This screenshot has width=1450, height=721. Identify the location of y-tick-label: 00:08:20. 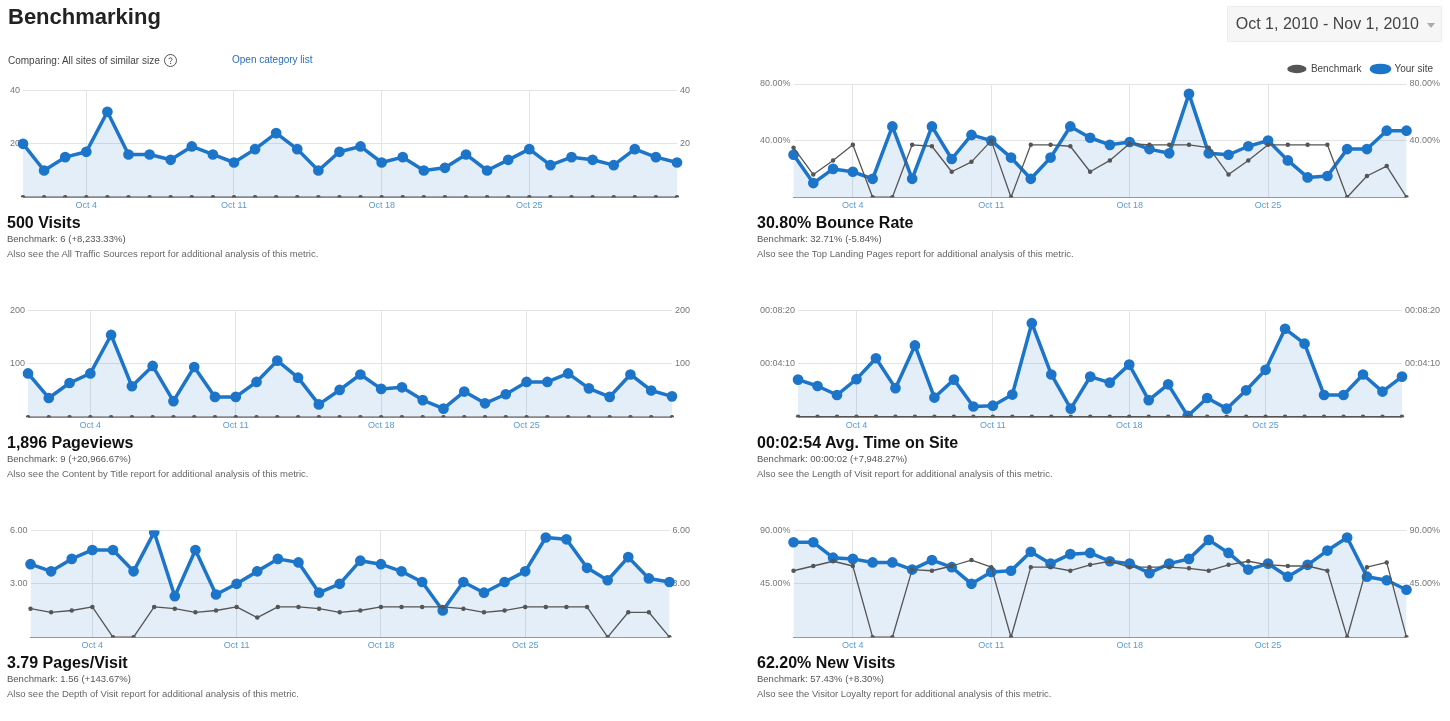
(777, 309).